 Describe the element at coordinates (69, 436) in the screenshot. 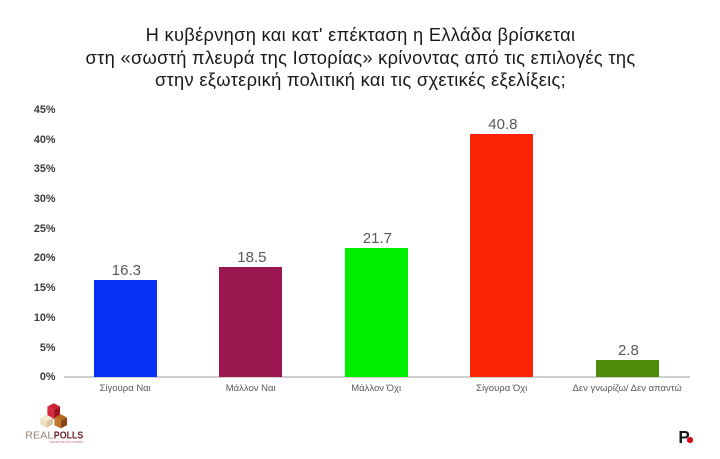

I see `svg-text: POLLS` at that location.